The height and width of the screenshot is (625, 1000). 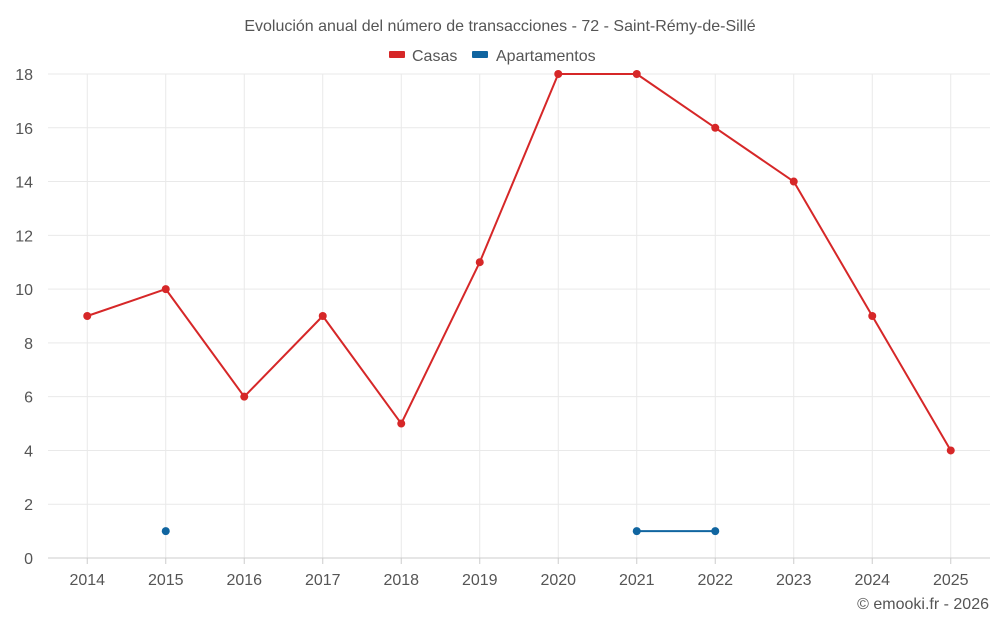 What do you see at coordinates (87, 580) in the screenshot?
I see `x-tick-label: 2014` at bounding box center [87, 580].